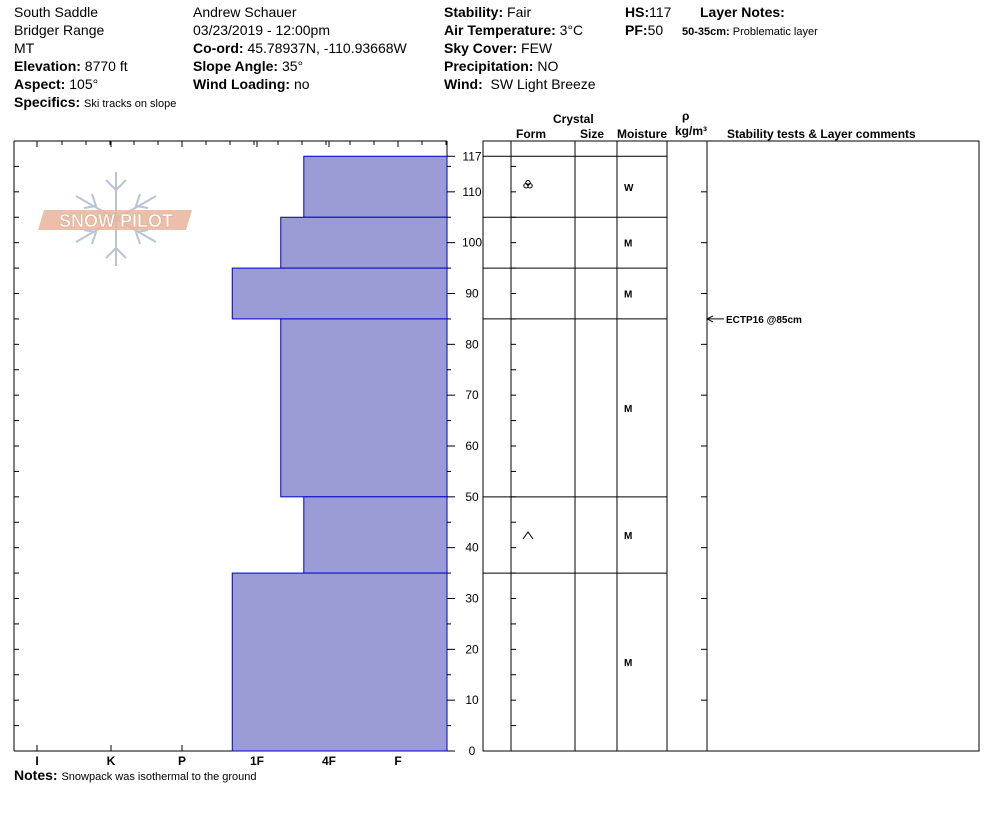  What do you see at coordinates (130, 104) in the screenshot?
I see `specifics-value: Ski tracks on slope` at bounding box center [130, 104].